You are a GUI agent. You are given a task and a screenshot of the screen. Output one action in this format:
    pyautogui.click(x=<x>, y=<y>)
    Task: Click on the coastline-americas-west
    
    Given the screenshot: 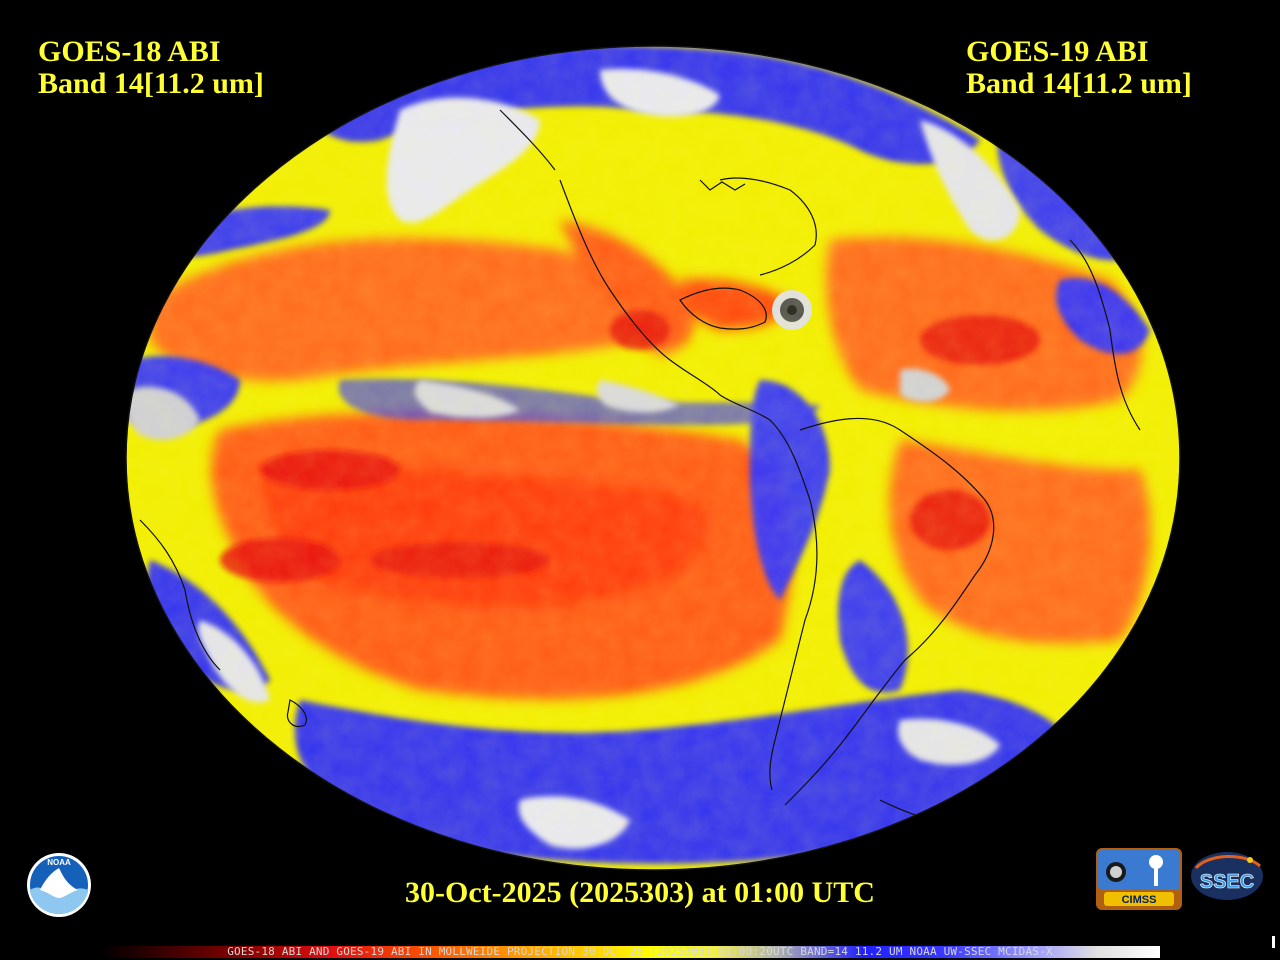 What is the action you would take?
    pyautogui.click(x=688, y=485)
    